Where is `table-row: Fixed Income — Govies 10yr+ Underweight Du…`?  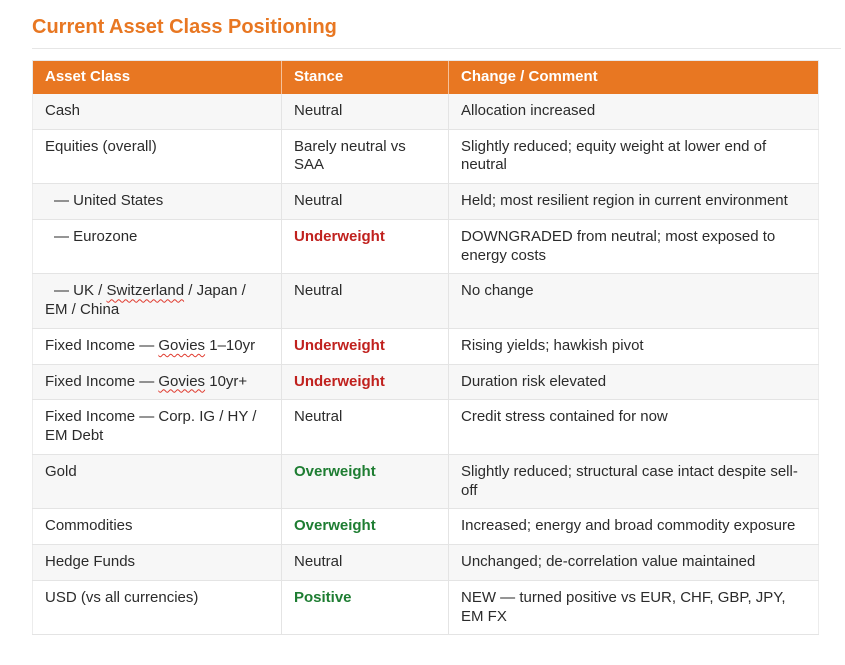 table-row: Fixed Income — Govies 10yr+ Underweight Du… is located at coordinates (425, 382).